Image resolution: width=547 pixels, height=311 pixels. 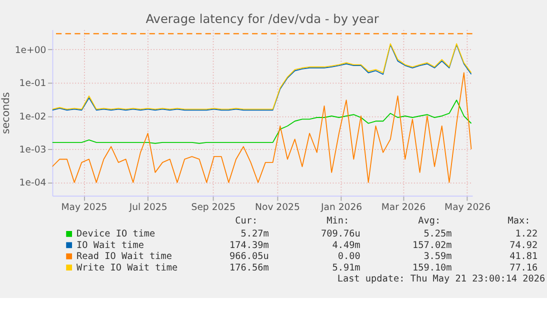 I want to click on x-tick-label: May 2026, so click(x=467, y=208).